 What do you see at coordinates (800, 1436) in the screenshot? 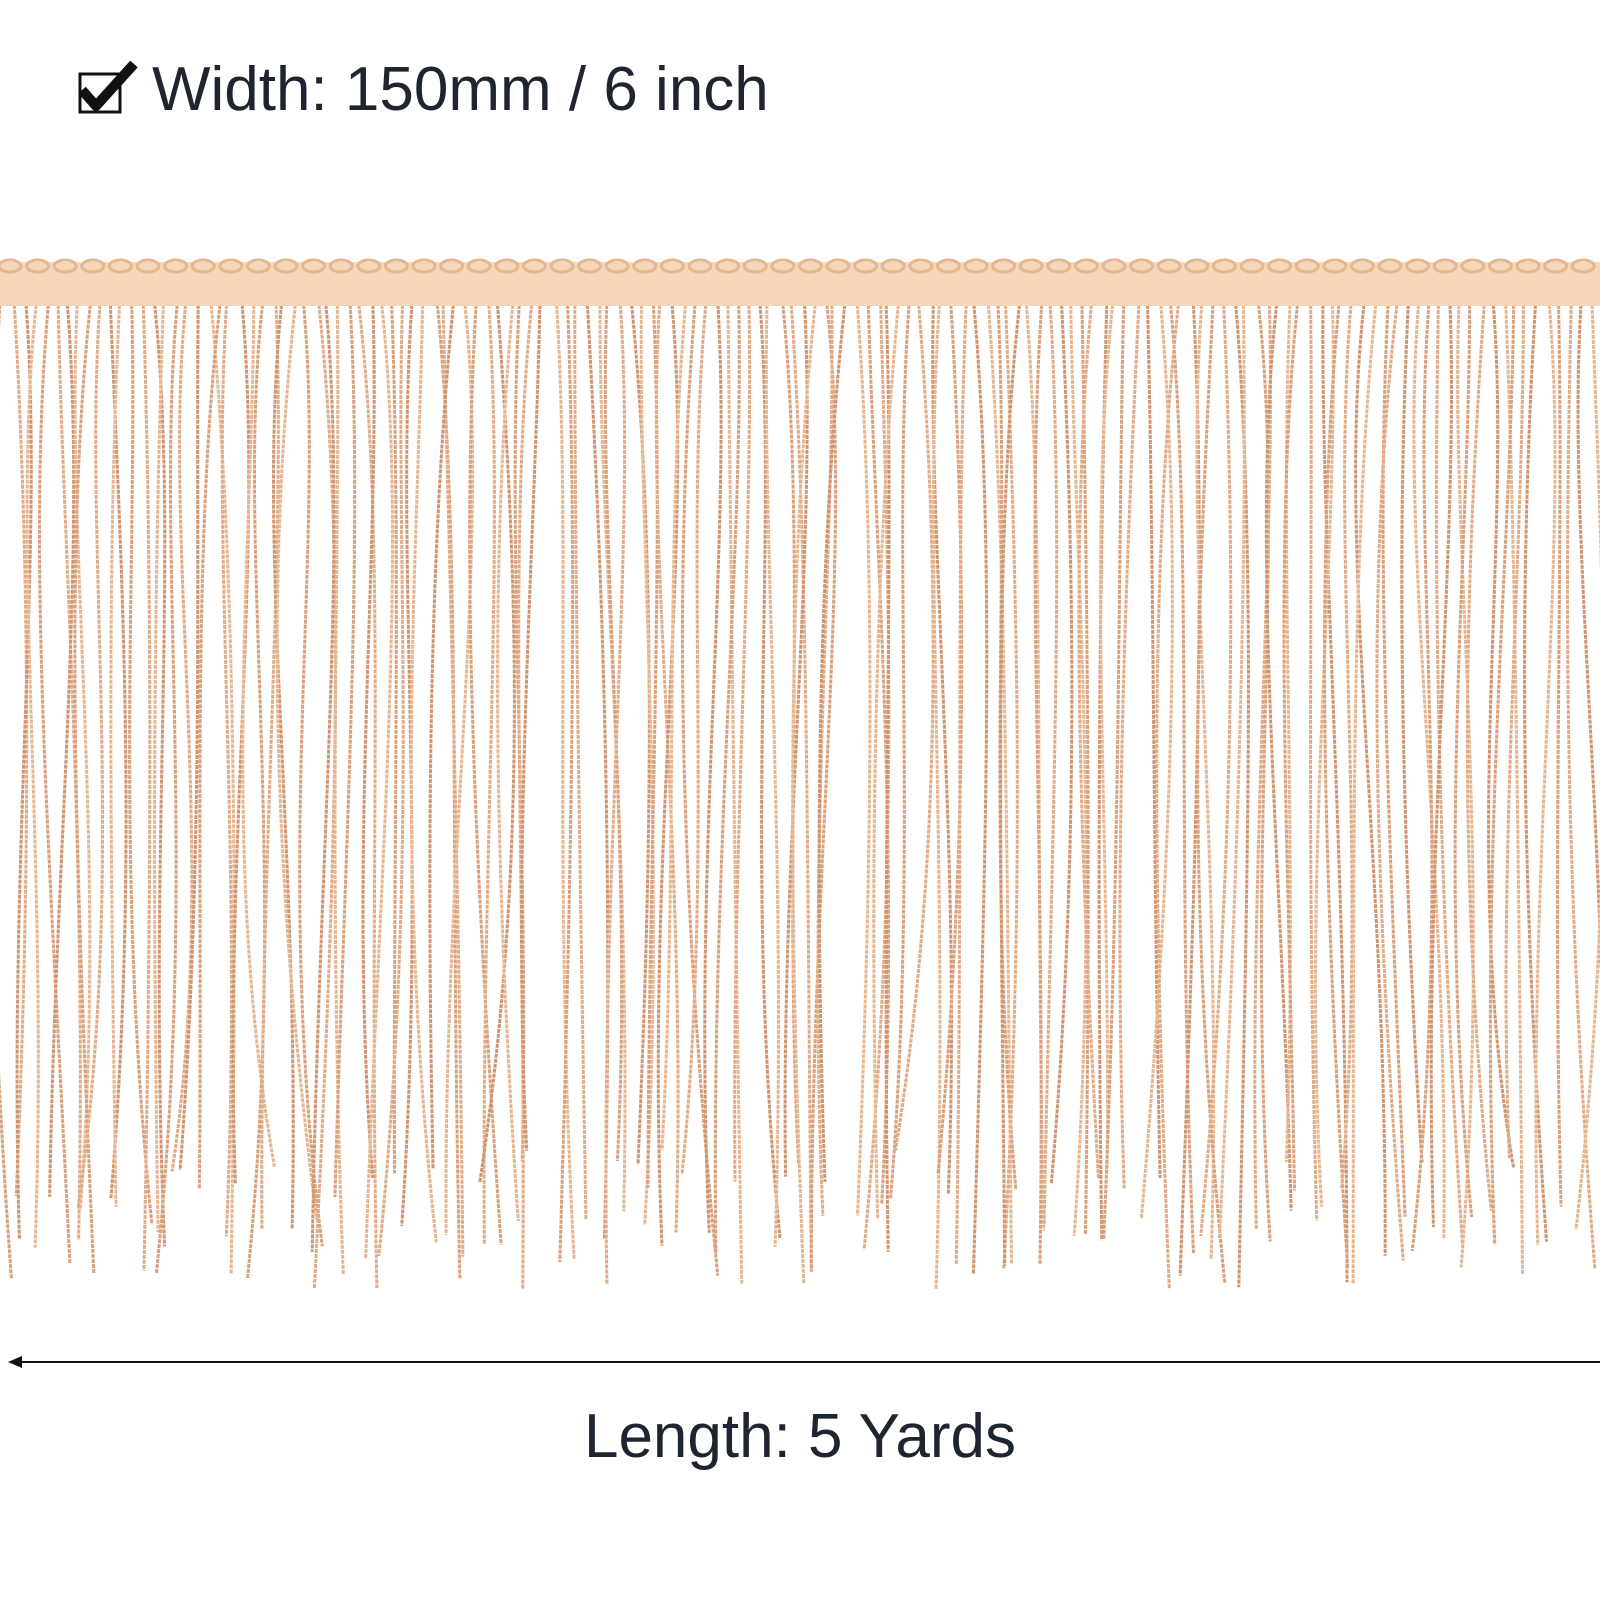
I see `length-label: Length: 5 Yards` at bounding box center [800, 1436].